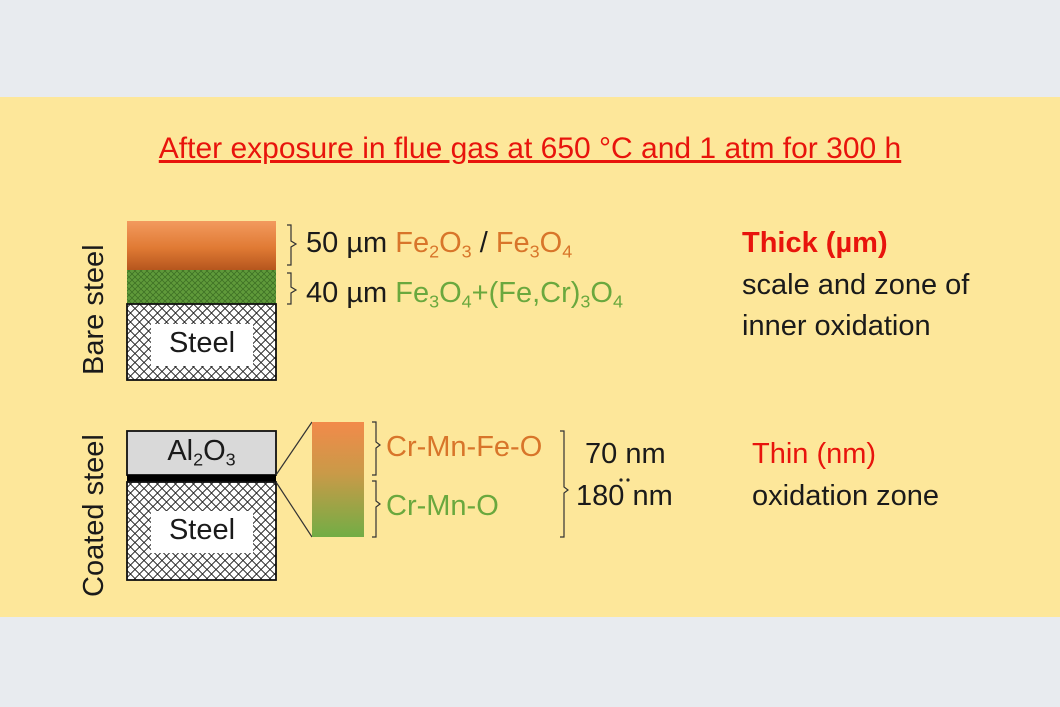  Describe the element at coordinates (201, 505) in the screenshot. I see `coated-steel-stack` at that location.